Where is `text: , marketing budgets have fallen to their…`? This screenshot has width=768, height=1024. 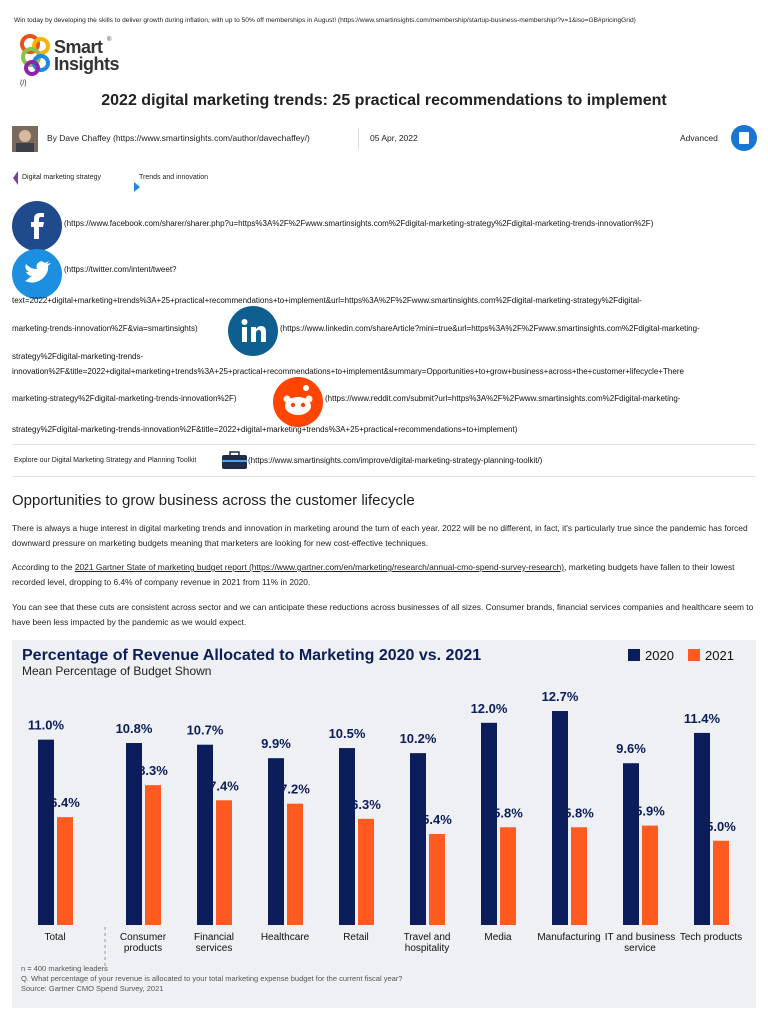 text: , marketing budgets have fallen to their… is located at coordinates (373, 574).